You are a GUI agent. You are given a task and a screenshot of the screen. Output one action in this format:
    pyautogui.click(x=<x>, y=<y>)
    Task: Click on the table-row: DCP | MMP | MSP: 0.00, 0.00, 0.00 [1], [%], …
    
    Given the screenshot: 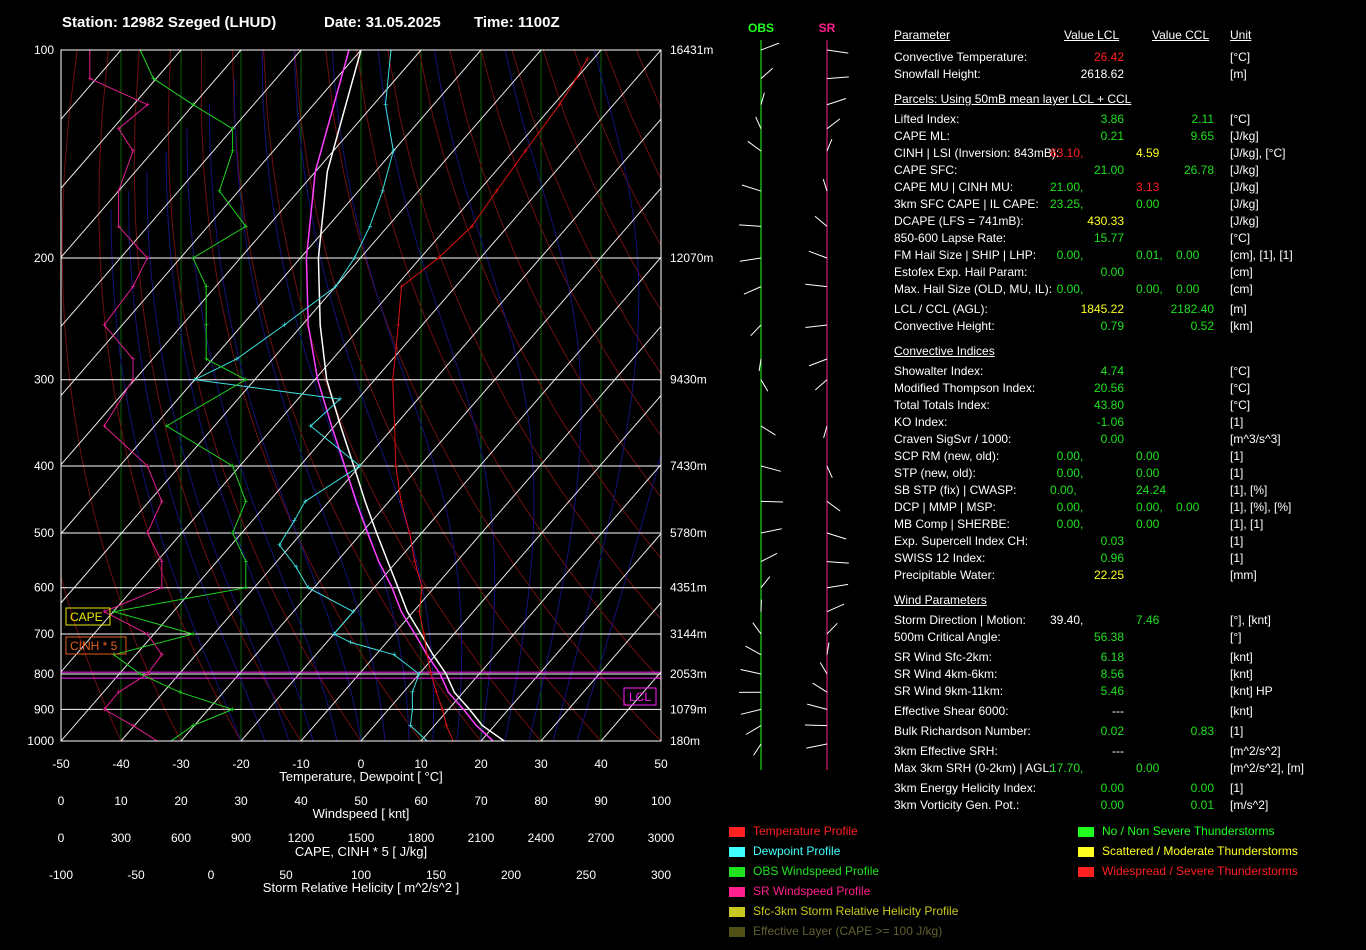 What is the action you would take?
    pyautogui.click(x=1130, y=507)
    